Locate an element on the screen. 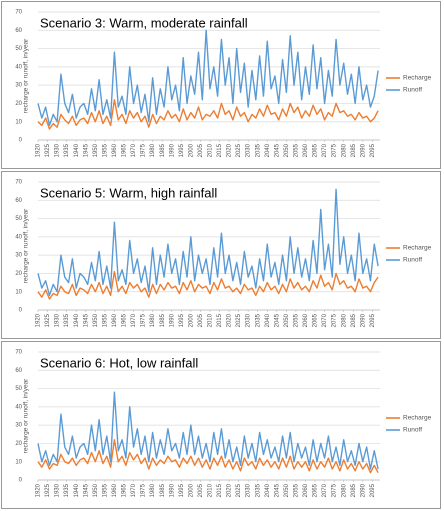  y-tick-label: 20 is located at coordinates (18, 444).